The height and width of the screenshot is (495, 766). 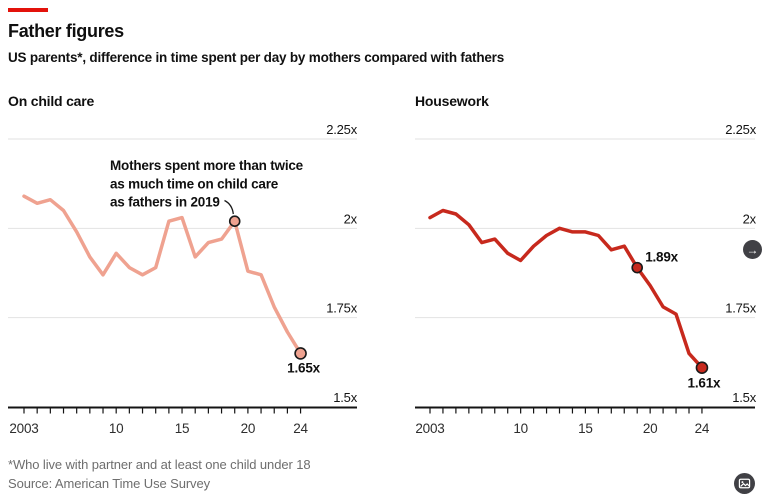 I want to click on panel-title-childcare: On child care, so click(x=51, y=101).